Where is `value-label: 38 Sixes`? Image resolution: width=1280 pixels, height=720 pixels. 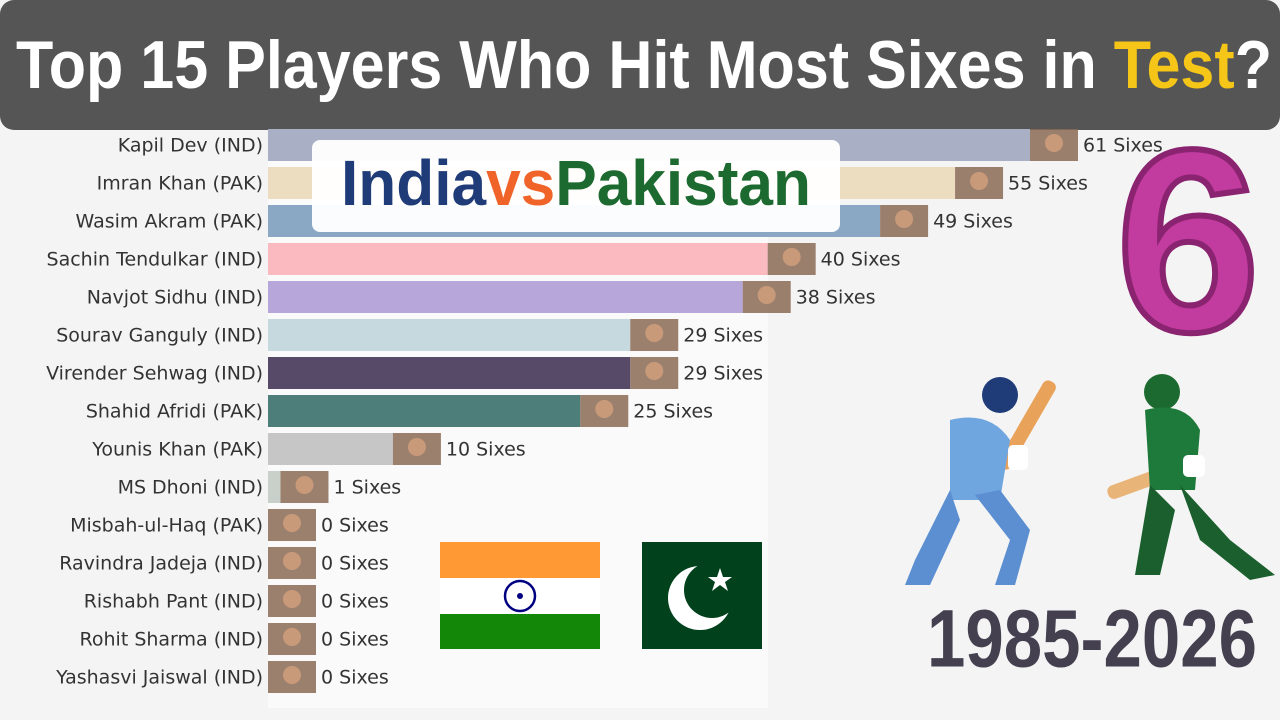
value-label: 38 Sixes is located at coordinates (836, 298).